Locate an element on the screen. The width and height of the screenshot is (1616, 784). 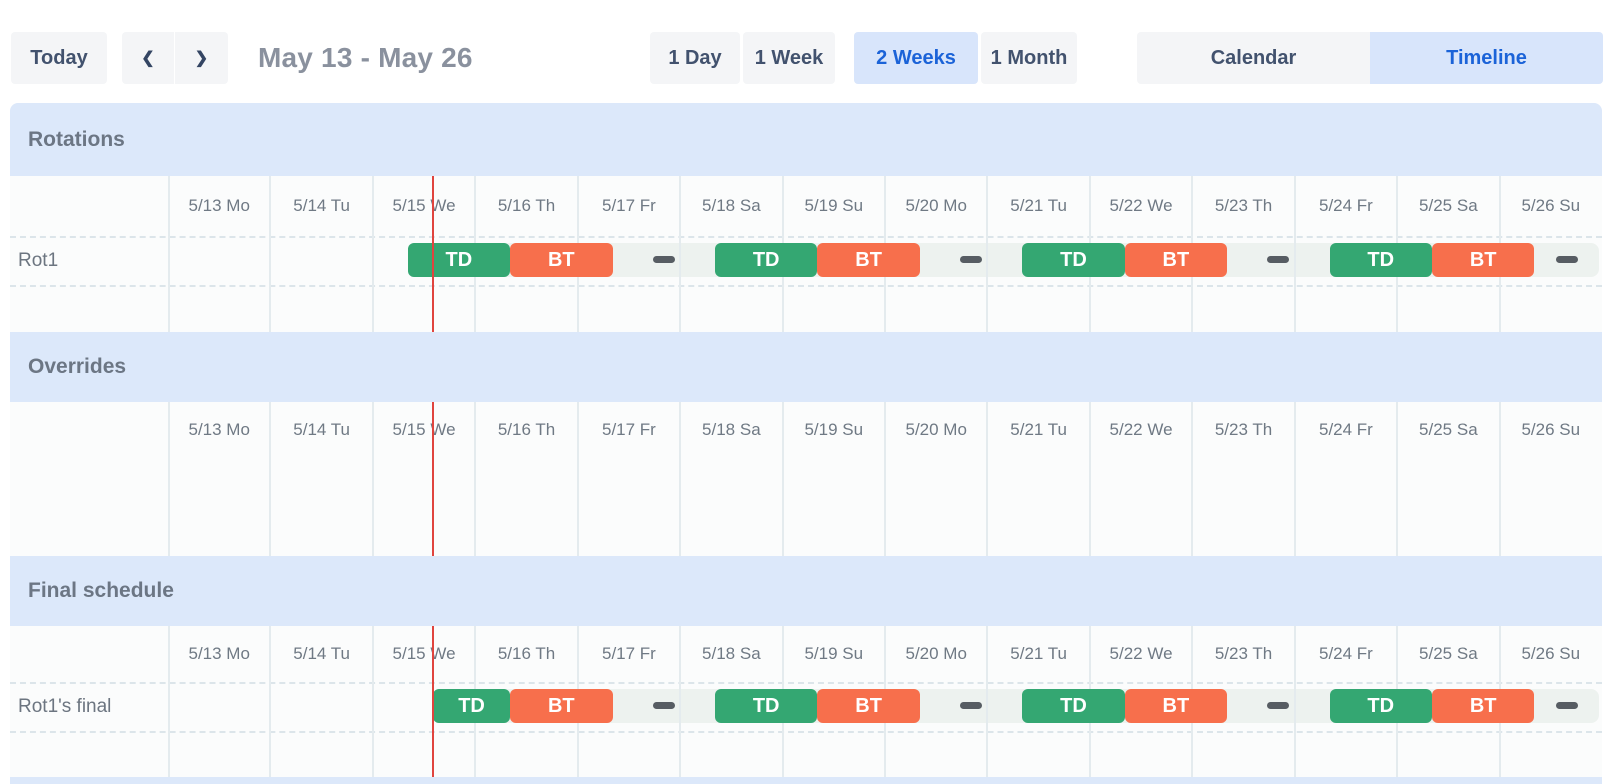
date-range-title: May 13 - May 26 is located at coordinates (365, 57).